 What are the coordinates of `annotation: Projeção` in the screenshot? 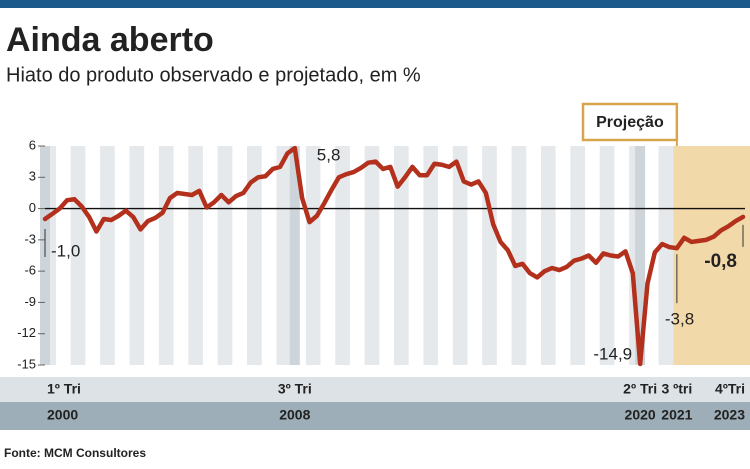 It's located at (630, 122).